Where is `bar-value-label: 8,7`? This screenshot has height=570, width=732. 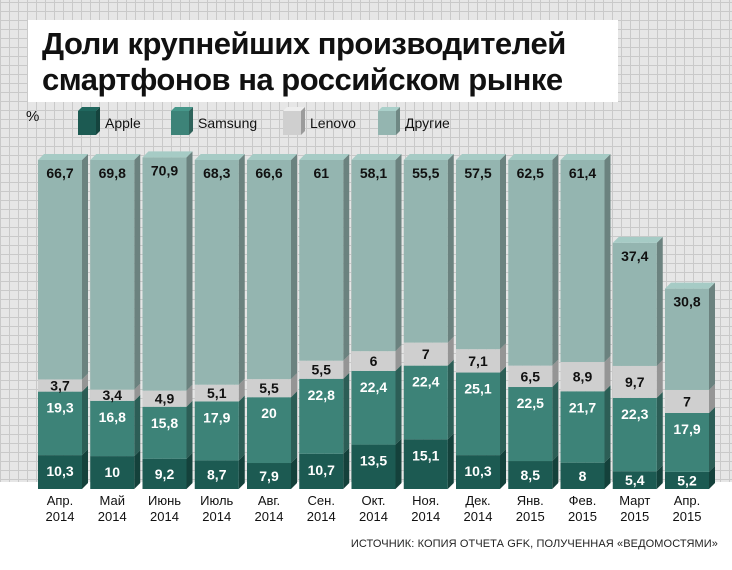
bar-value-label: 8,7 is located at coordinates (217, 475).